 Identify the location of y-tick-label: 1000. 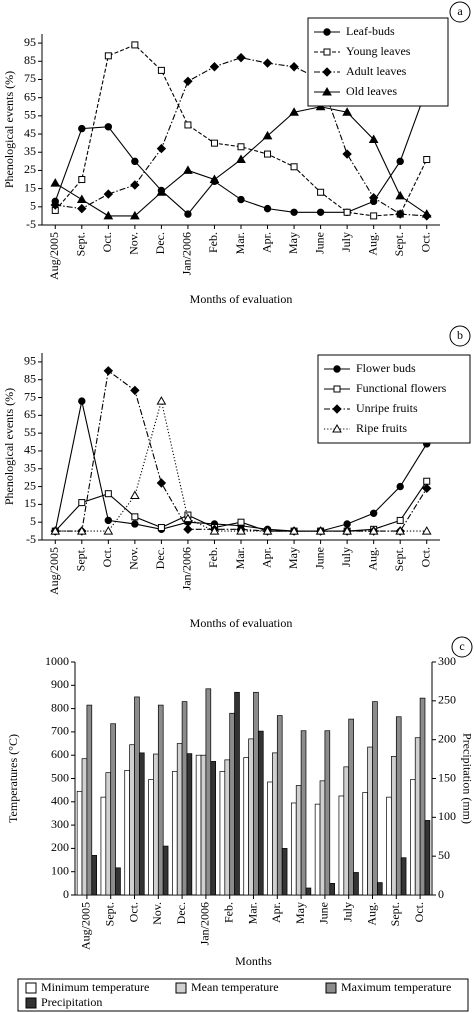
(57, 661).